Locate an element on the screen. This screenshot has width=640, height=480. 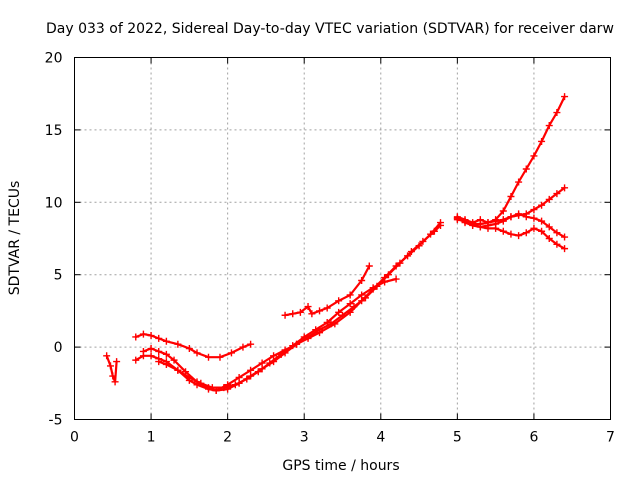
x-tick-label: 7 is located at coordinates (610, 438).